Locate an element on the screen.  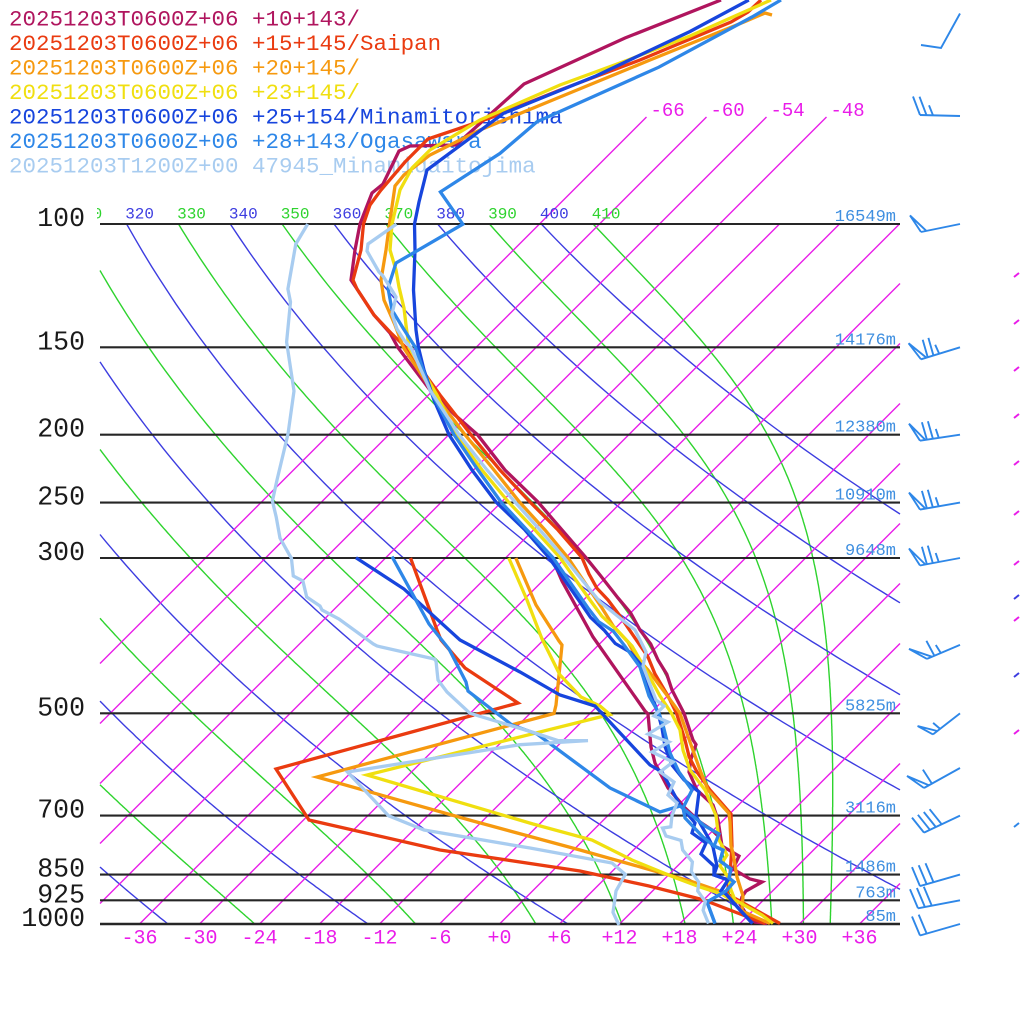
svg-text: 360 is located at coordinates (347, 215).